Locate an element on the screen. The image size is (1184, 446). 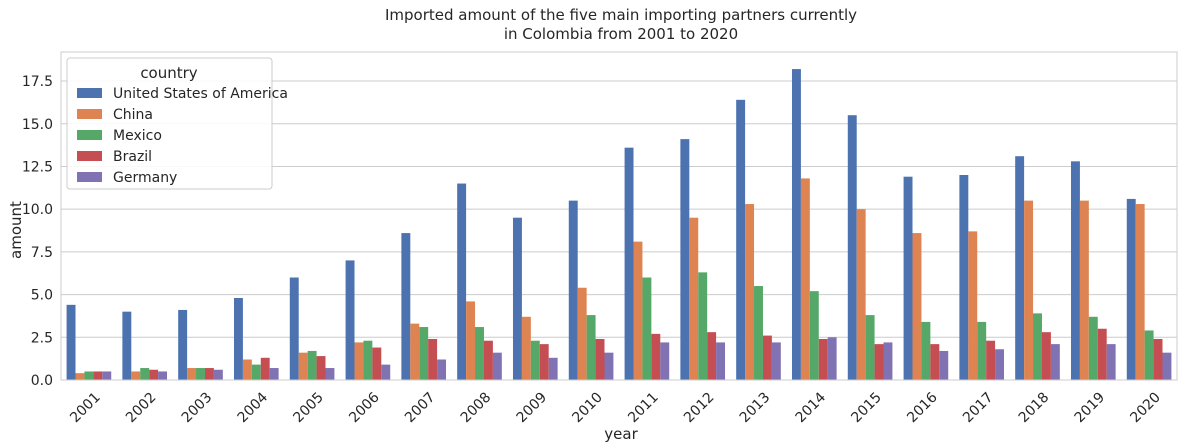
y-tick-label: 2.5 is located at coordinates (42, 338).